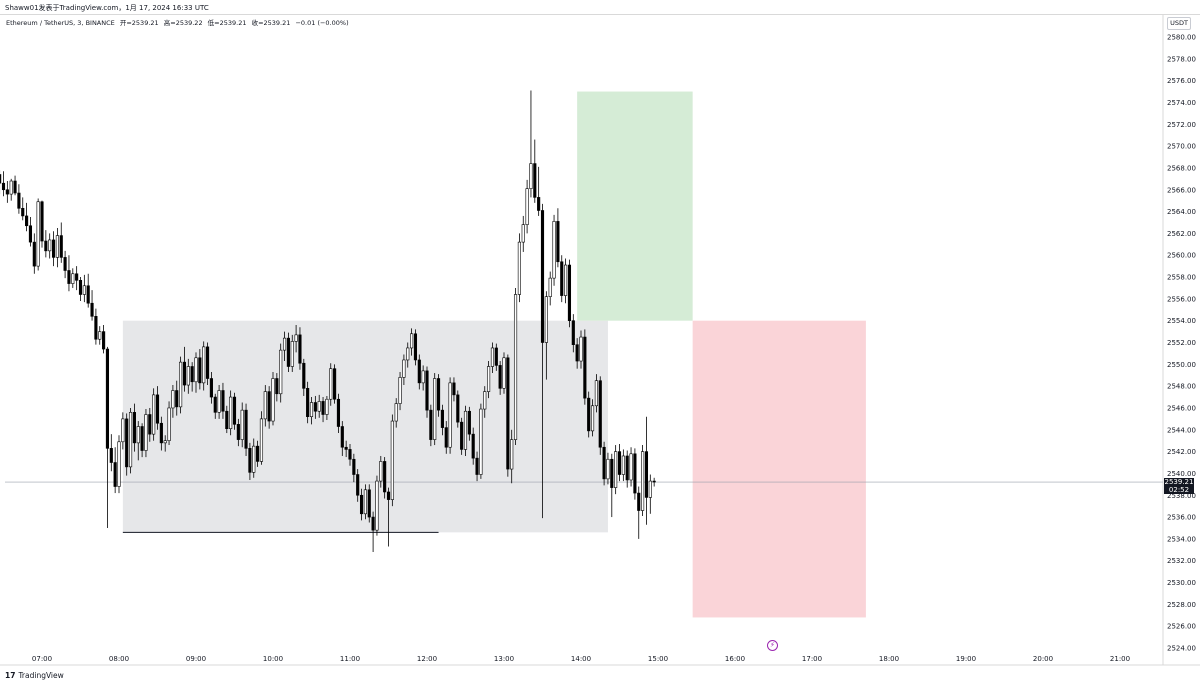 The image size is (1200, 685). What do you see at coordinates (635, 206) in the screenshot?
I see `long-target-zone` at bounding box center [635, 206].